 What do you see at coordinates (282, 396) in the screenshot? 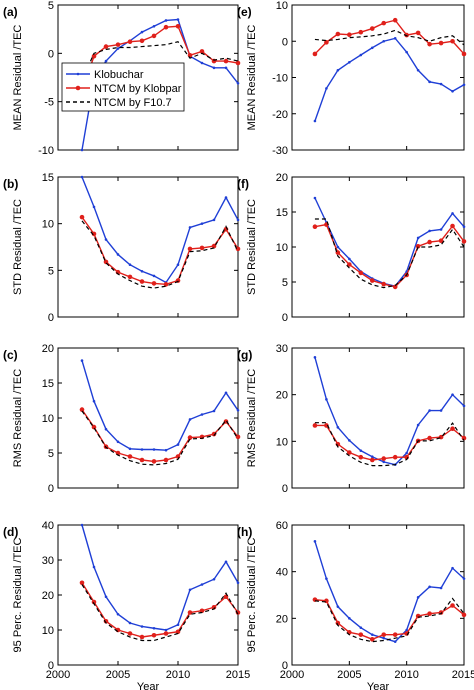
I see `y-tick-label: 20` at bounding box center [282, 396].